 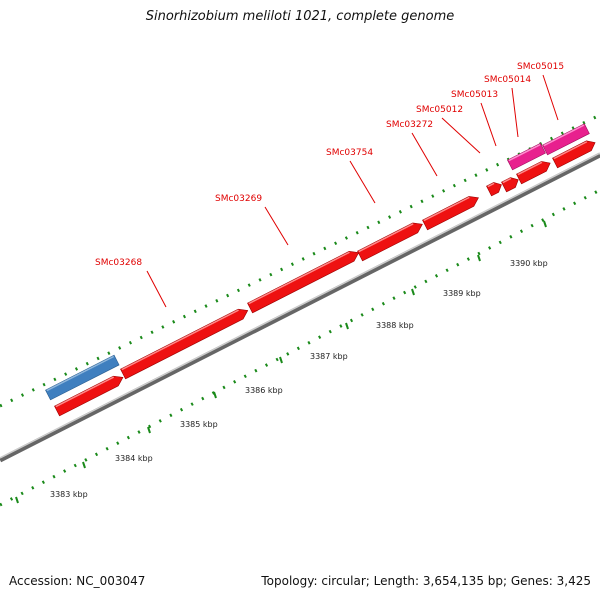 I want to click on gene-label-smc05014: SMc05014, so click(x=507, y=80).